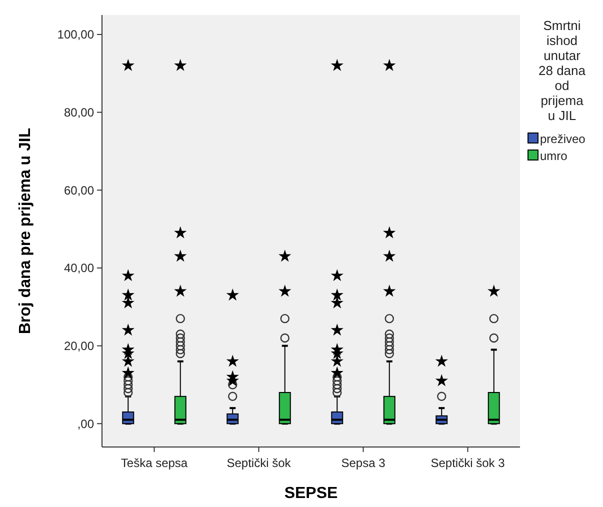  What do you see at coordinates (363, 463) in the screenshot?
I see `x-tick-label: Sepsa 3` at bounding box center [363, 463].